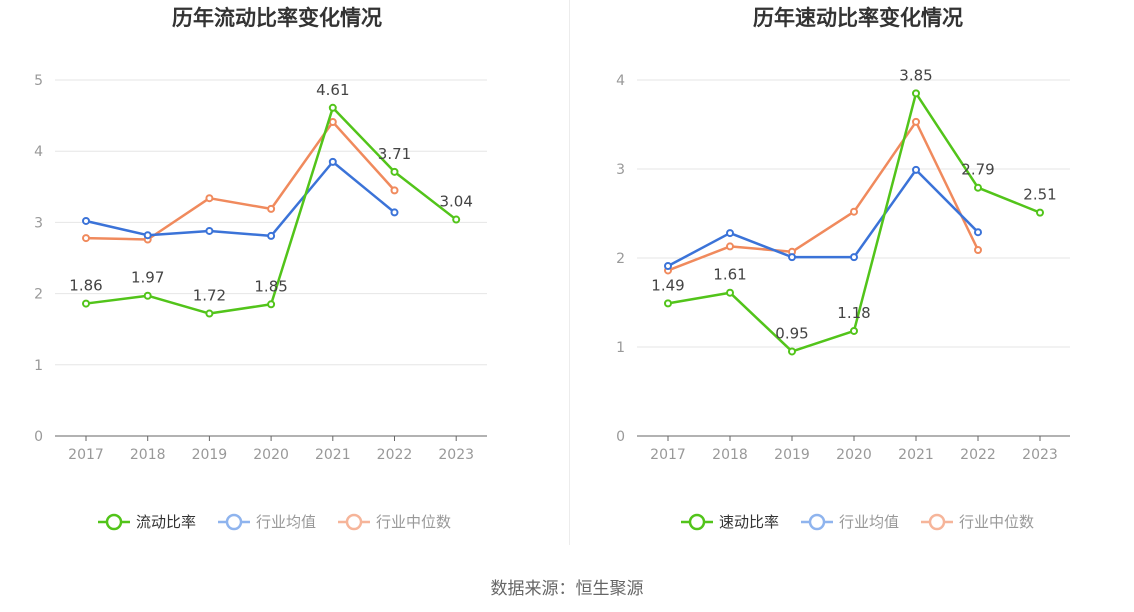 The width and height of the screenshot is (1134, 612). Describe the element at coordinates (791, 333) in the screenshot. I see `data-label: 0.95` at that location.